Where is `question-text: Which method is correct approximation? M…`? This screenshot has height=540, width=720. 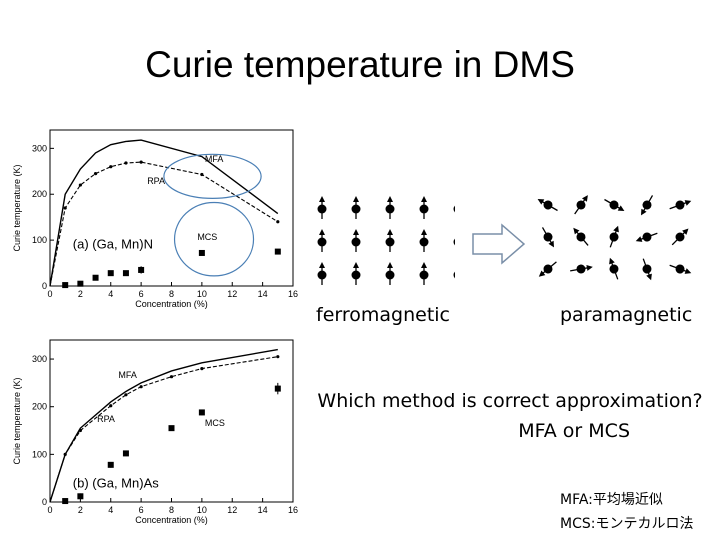 question-text: Which method is correct approximation? M… is located at coordinates (510, 416).